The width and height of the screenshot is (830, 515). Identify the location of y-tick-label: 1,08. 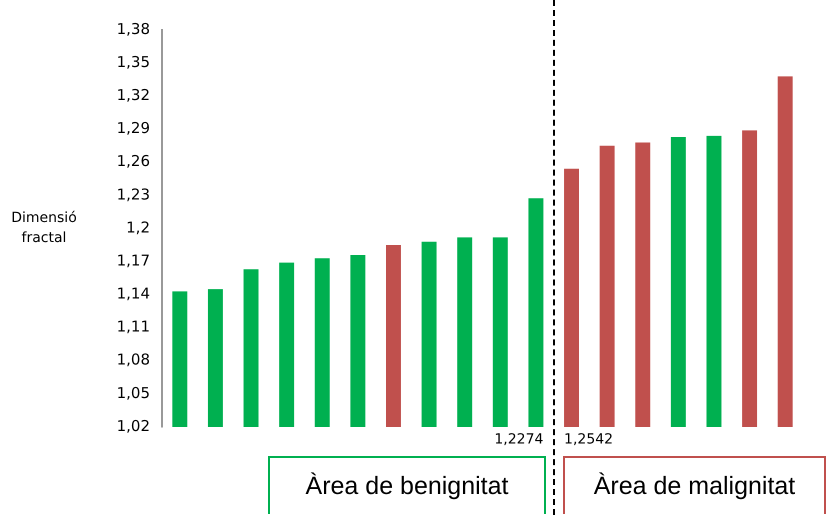
(133, 359).